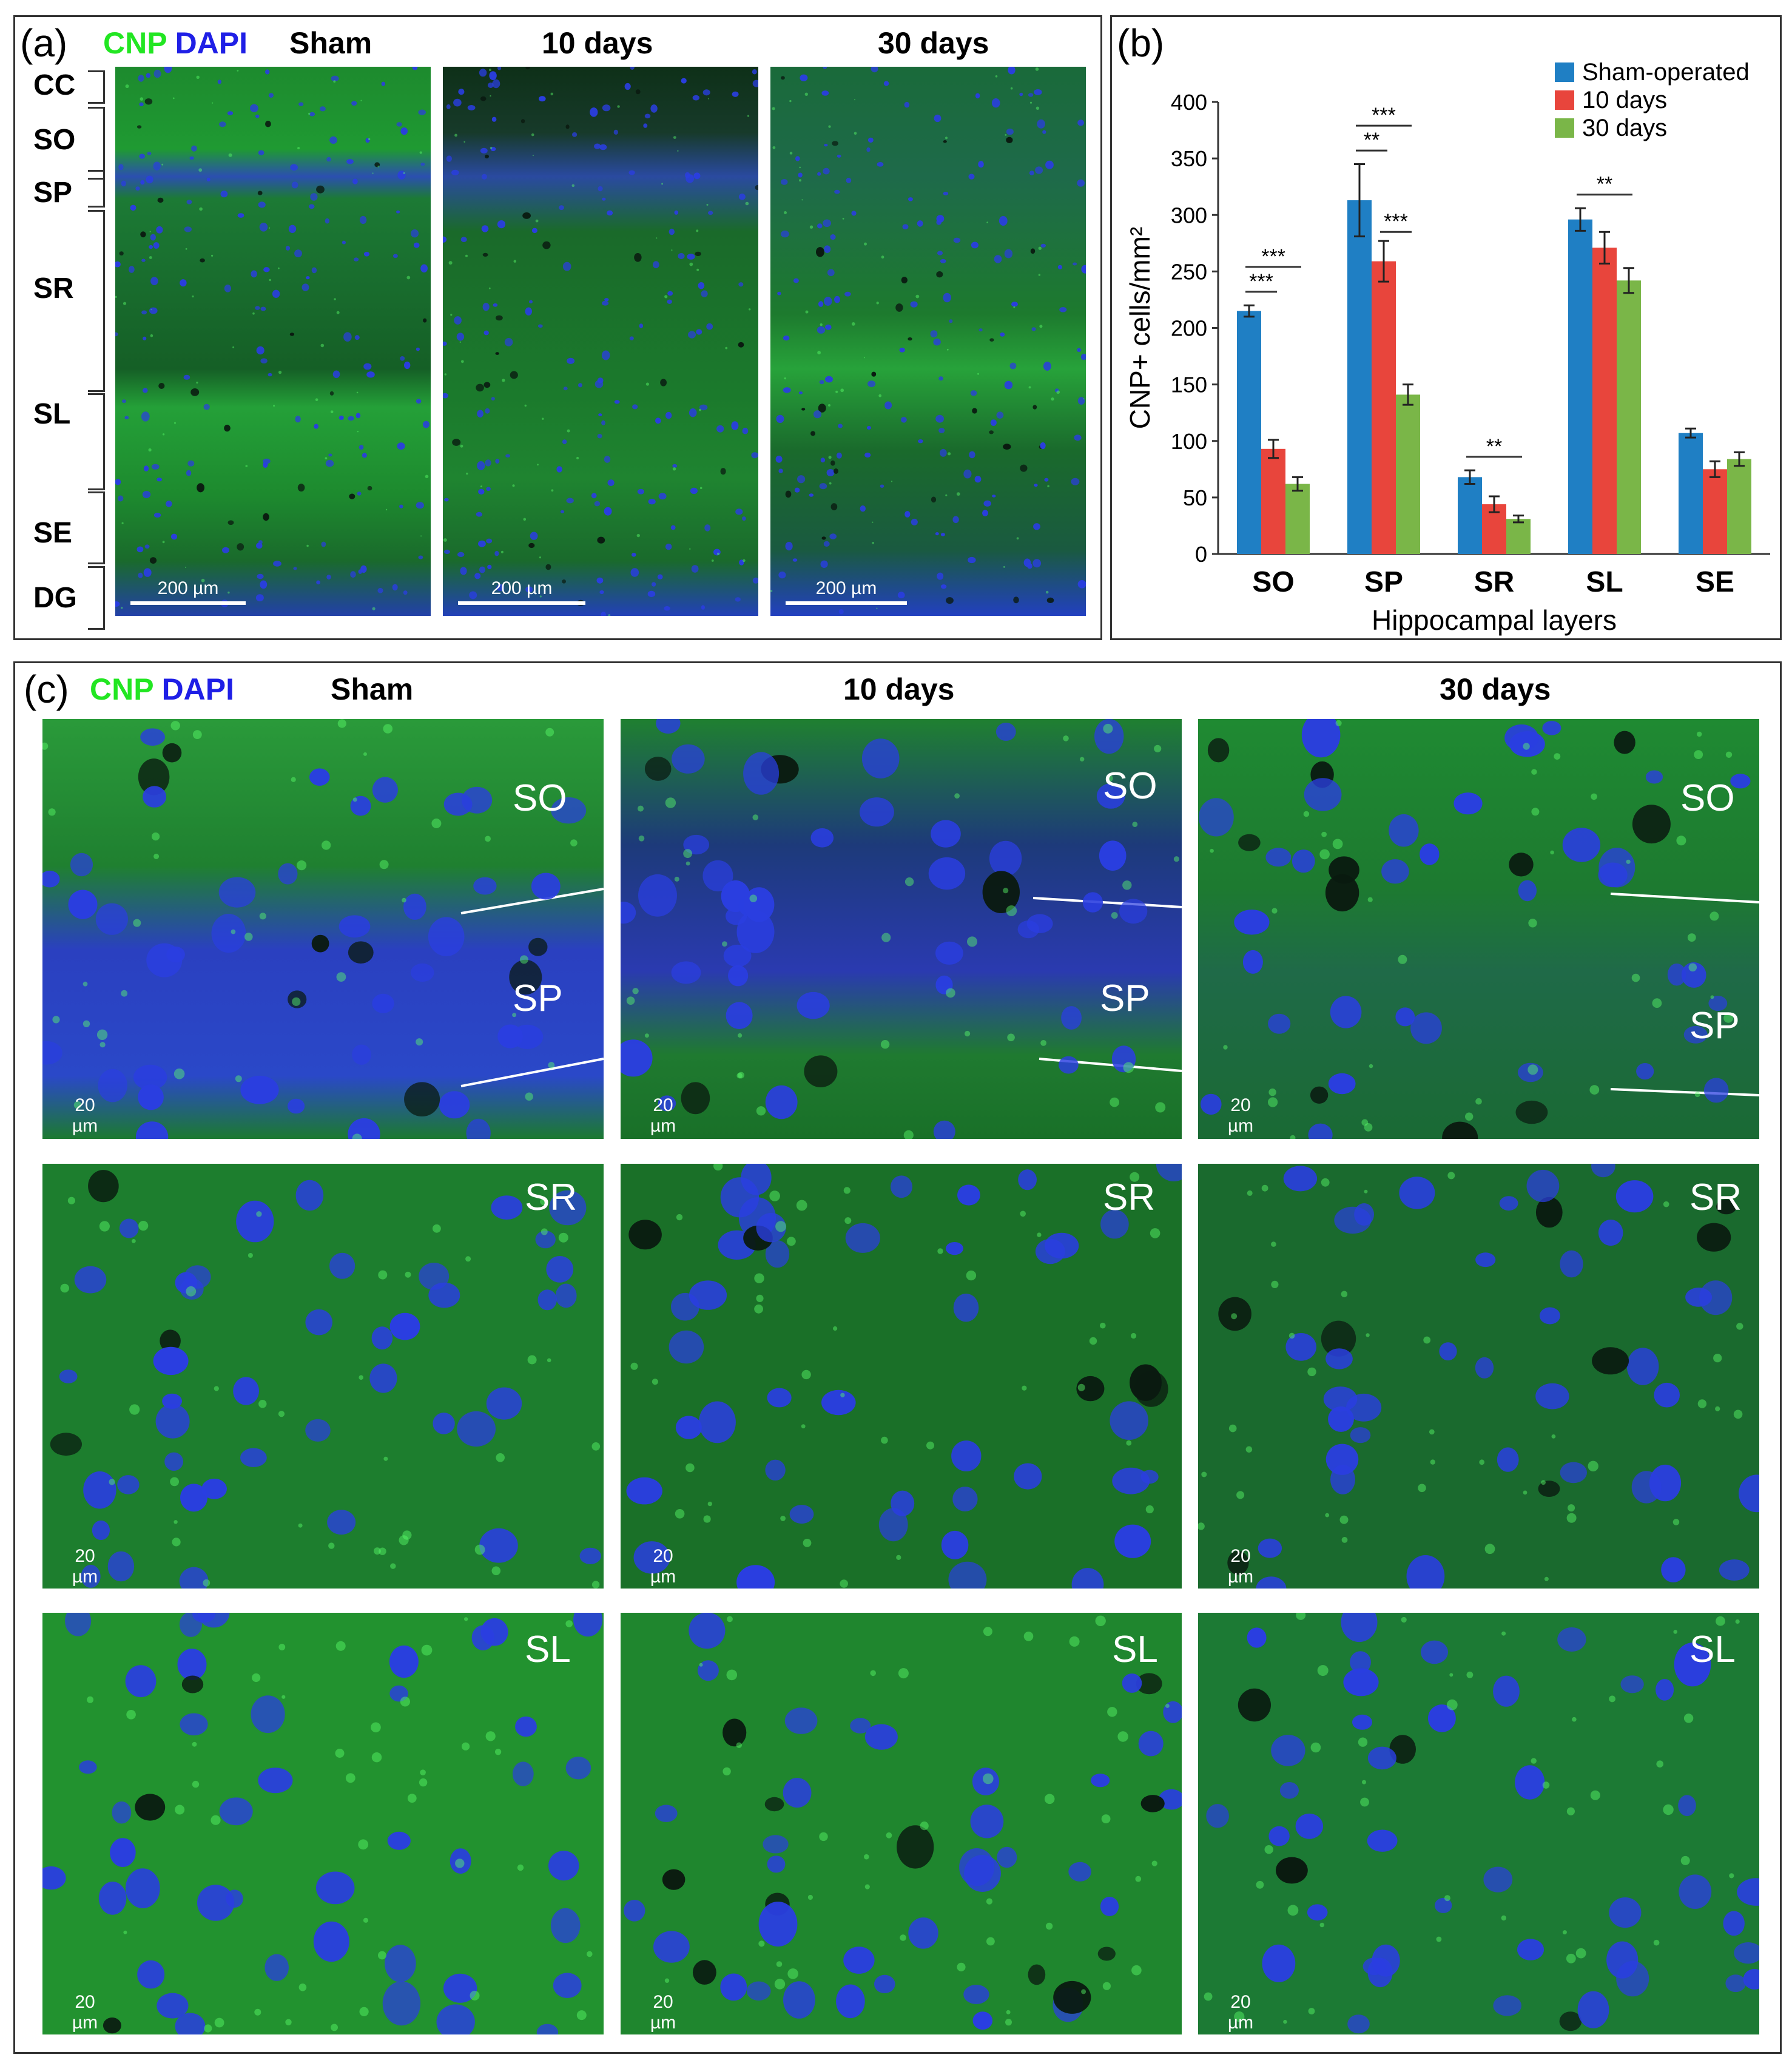  What do you see at coordinates (1189, 442) in the screenshot?
I see `y-tick-label: 100` at bounding box center [1189, 442].